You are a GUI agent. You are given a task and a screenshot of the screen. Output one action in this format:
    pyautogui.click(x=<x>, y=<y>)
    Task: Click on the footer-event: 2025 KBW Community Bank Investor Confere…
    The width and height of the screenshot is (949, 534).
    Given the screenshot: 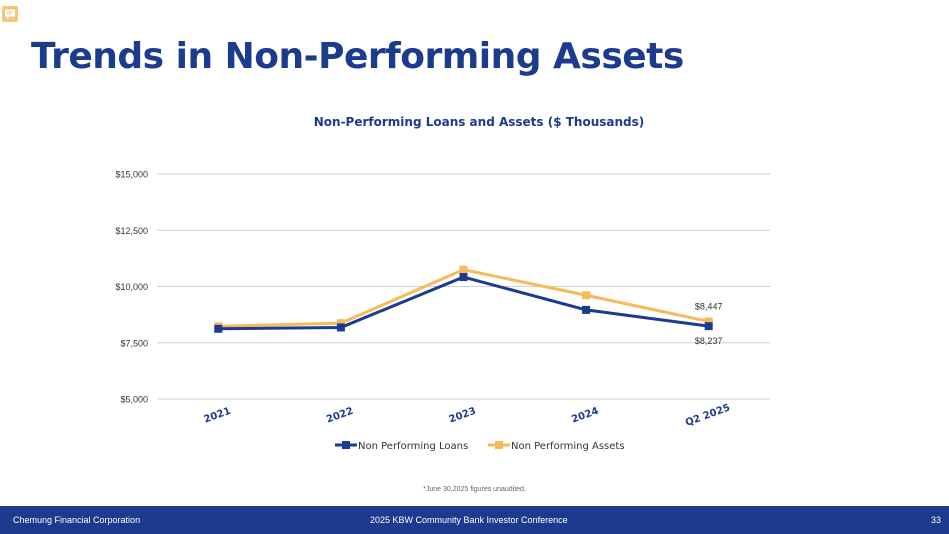 What is the action you would take?
    pyautogui.click(x=469, y=520)
    